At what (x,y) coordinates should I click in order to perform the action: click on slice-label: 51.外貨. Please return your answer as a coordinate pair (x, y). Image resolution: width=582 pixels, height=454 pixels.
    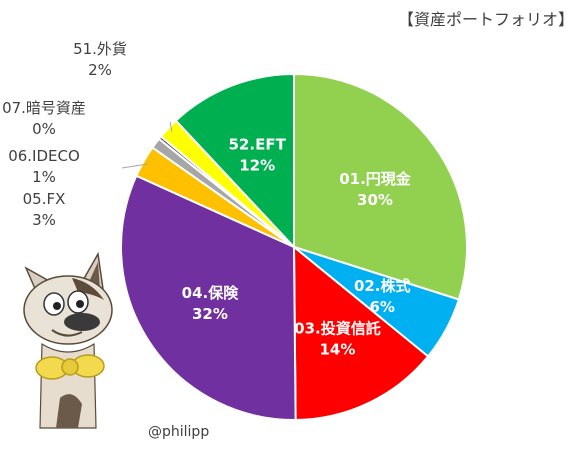
    Looking at the image, I should click on (100, 49).